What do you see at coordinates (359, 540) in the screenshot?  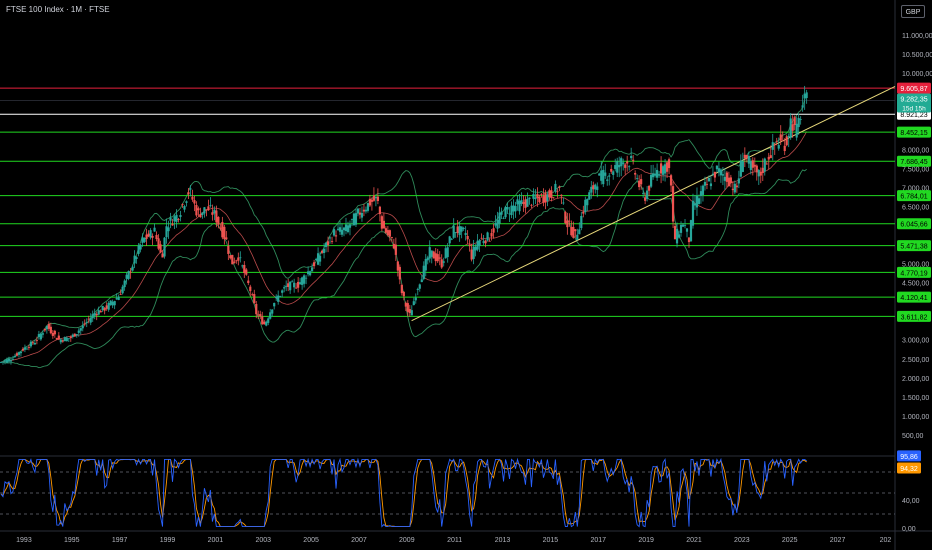 I see `x-tick-label: 2007` at bounding box center [359, 540].